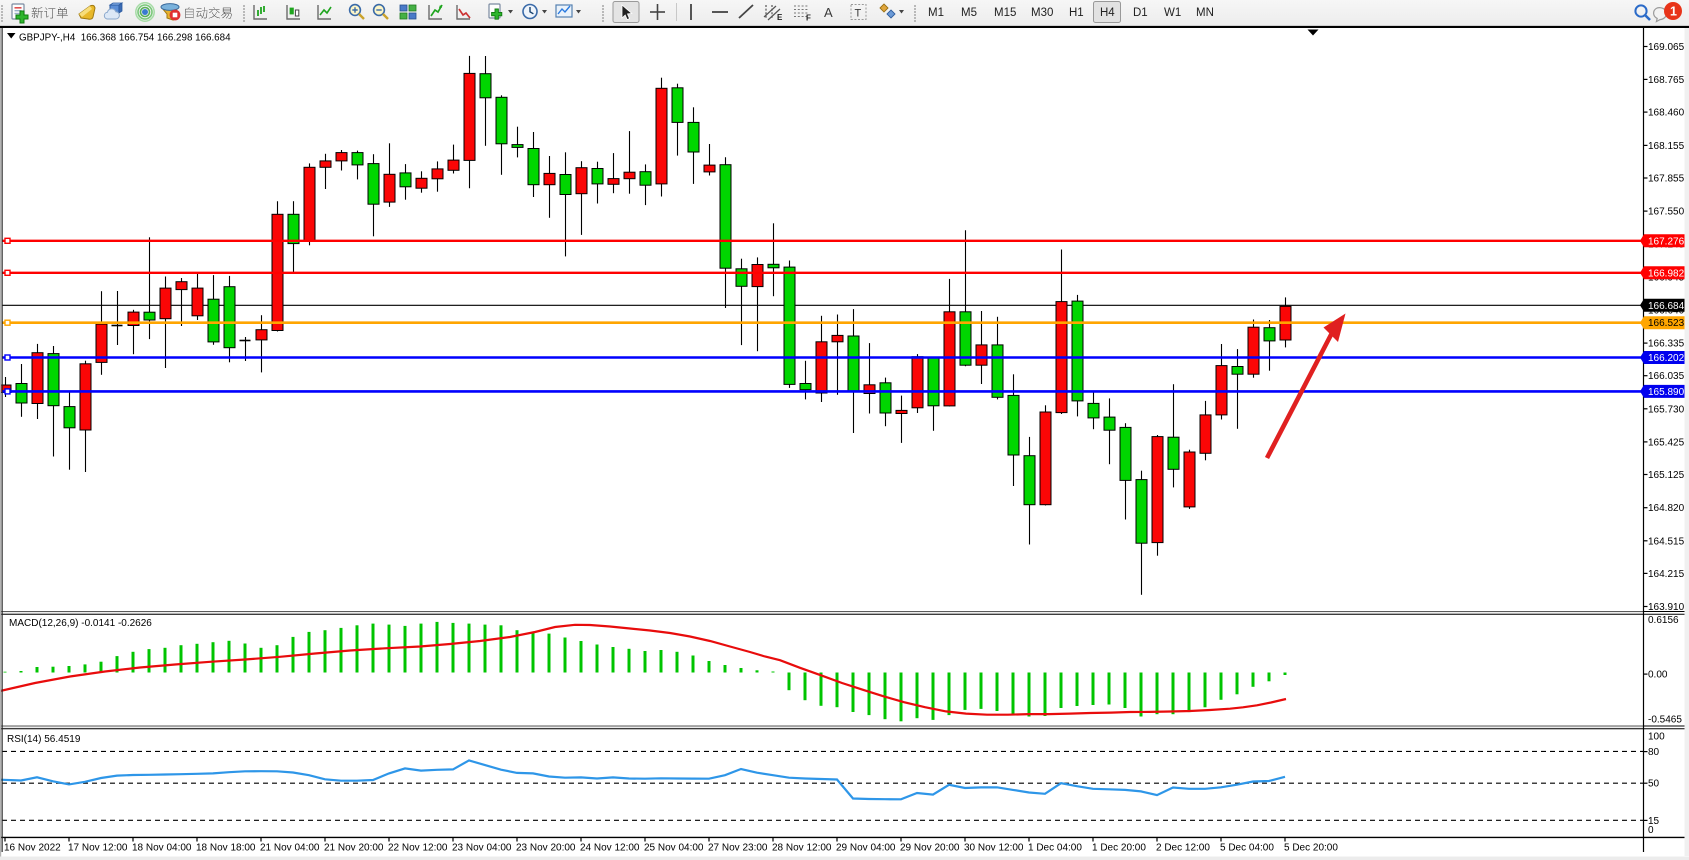 This screenshot has height=860, width=1689. I want to click on svg-text: 1 Dec 20:00, so click(1119, 848).